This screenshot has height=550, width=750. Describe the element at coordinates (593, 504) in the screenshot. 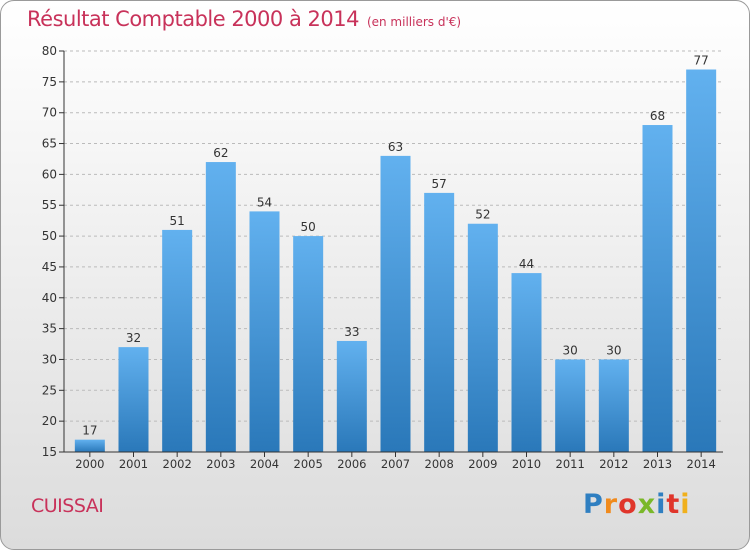

I see `logo-letter-0: P` at that location.